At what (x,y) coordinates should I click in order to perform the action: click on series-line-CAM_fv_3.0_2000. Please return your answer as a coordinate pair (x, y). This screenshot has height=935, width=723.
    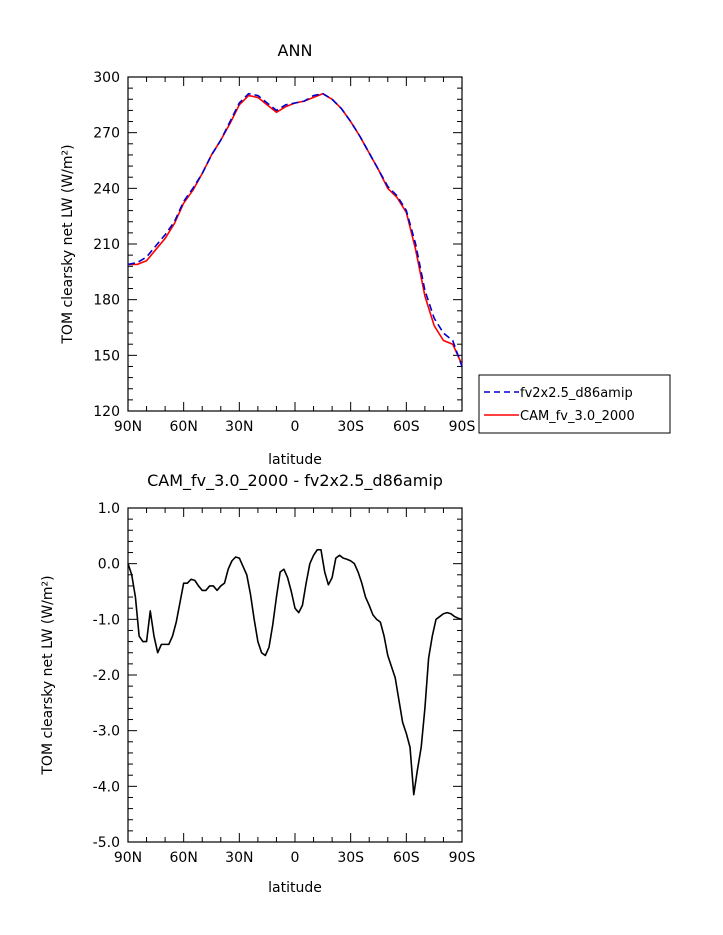
    Looking at the image, I should click on (295, 228).